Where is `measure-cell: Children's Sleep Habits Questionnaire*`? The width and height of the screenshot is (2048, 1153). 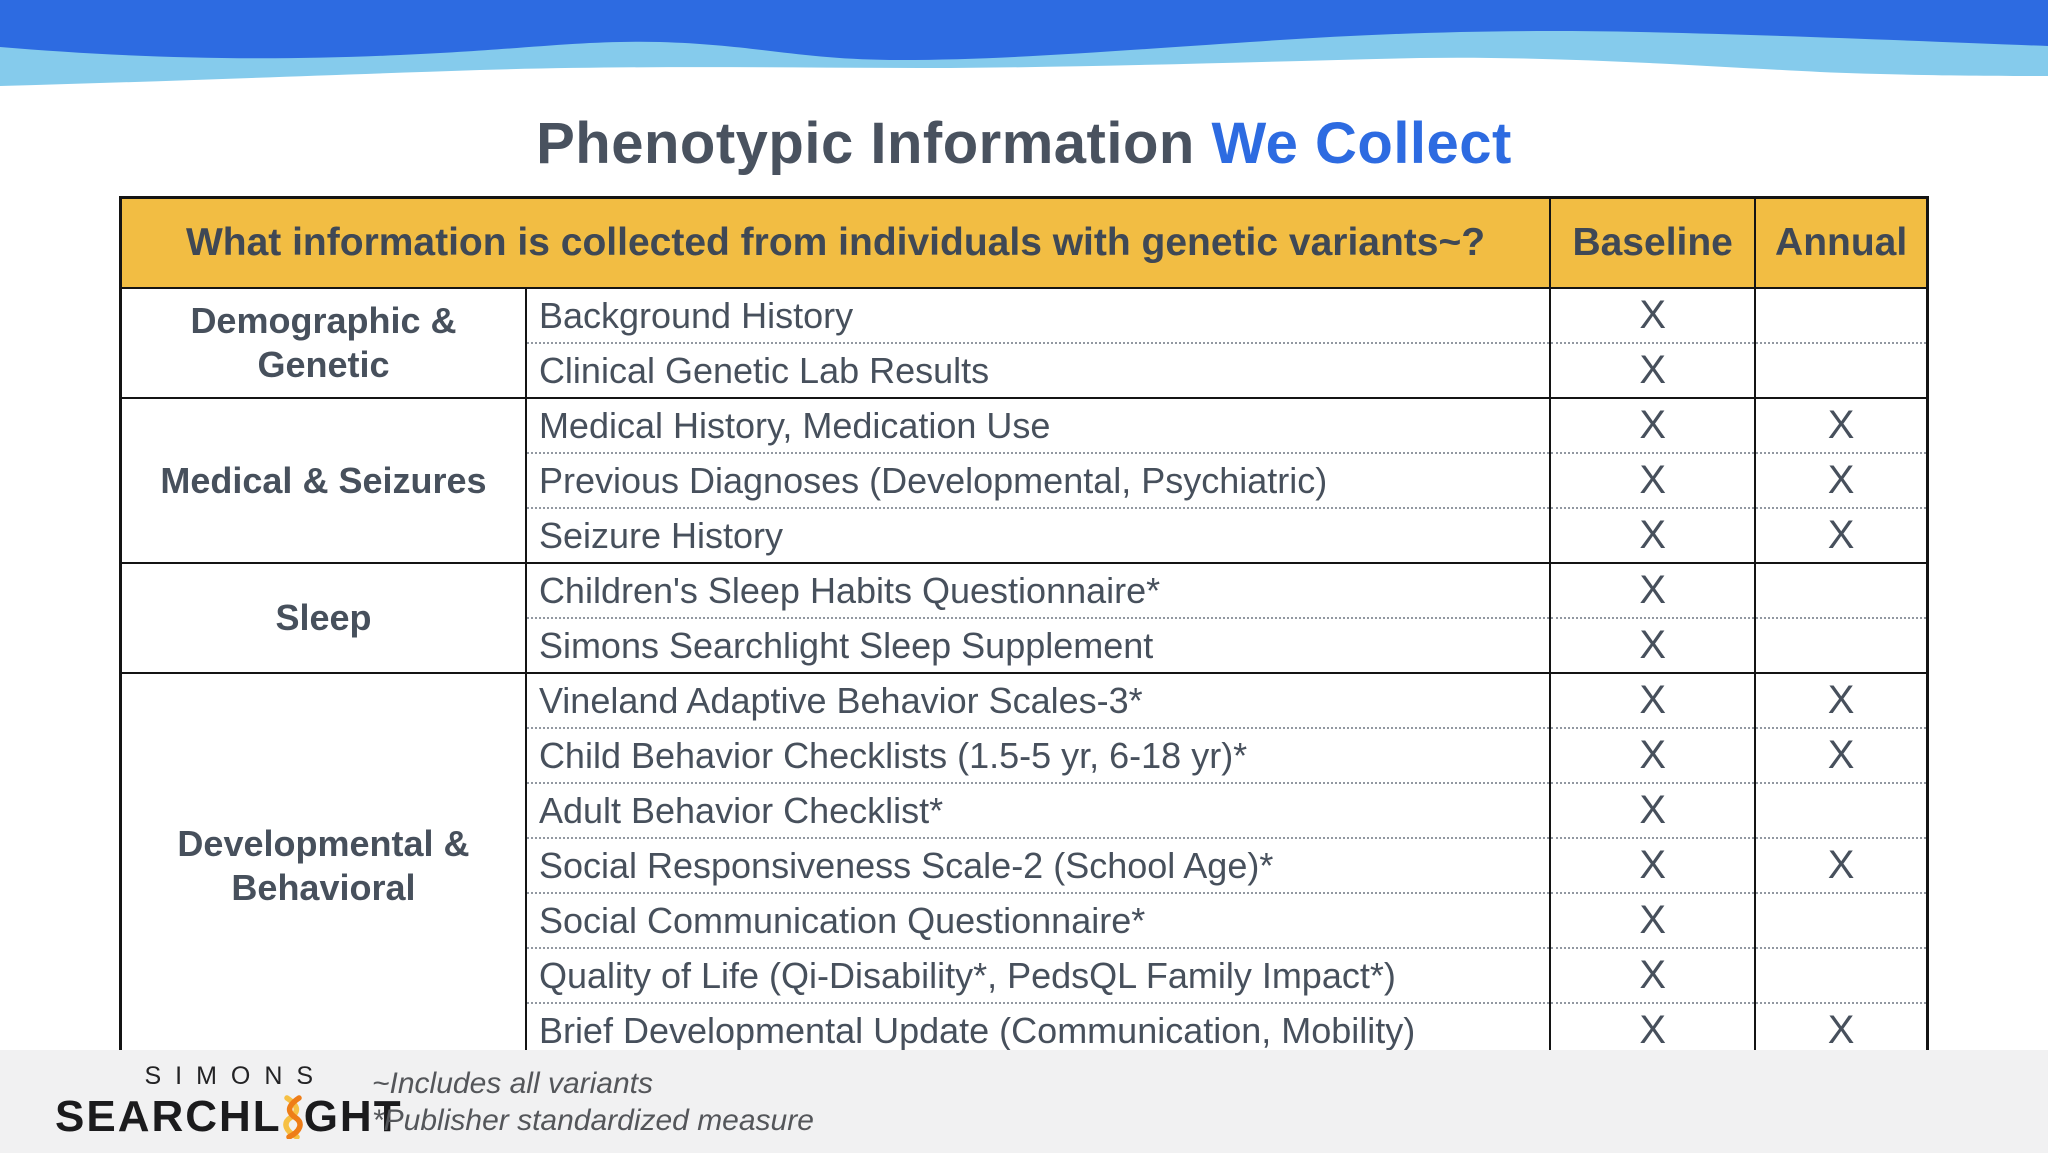 measure-cell: Children's Sleep Habits Questionnaire* is located at coordinates (1038, 590).